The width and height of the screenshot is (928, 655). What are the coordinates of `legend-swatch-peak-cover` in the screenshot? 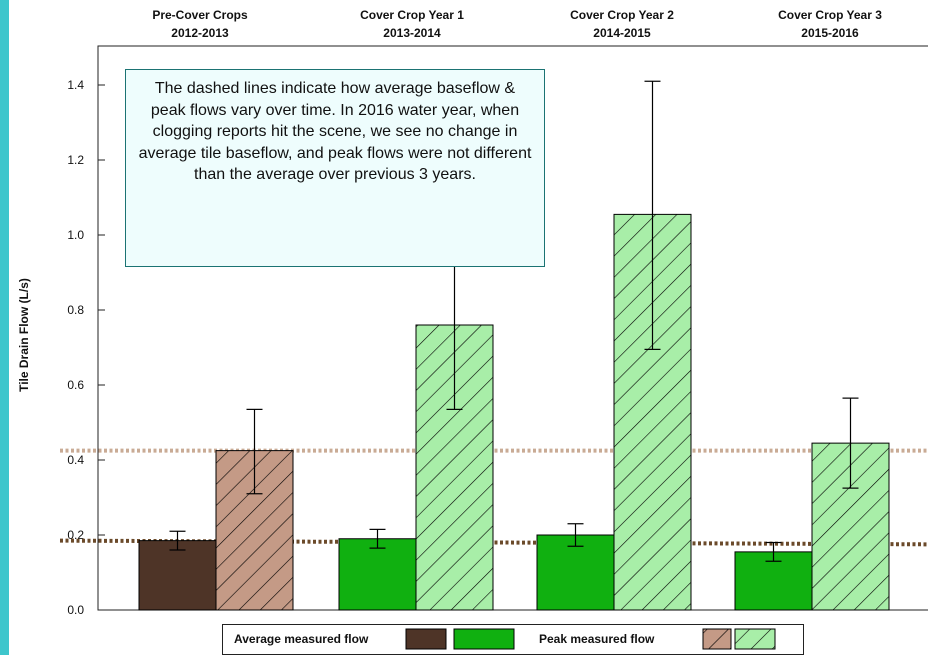 It's located at (755, 639).